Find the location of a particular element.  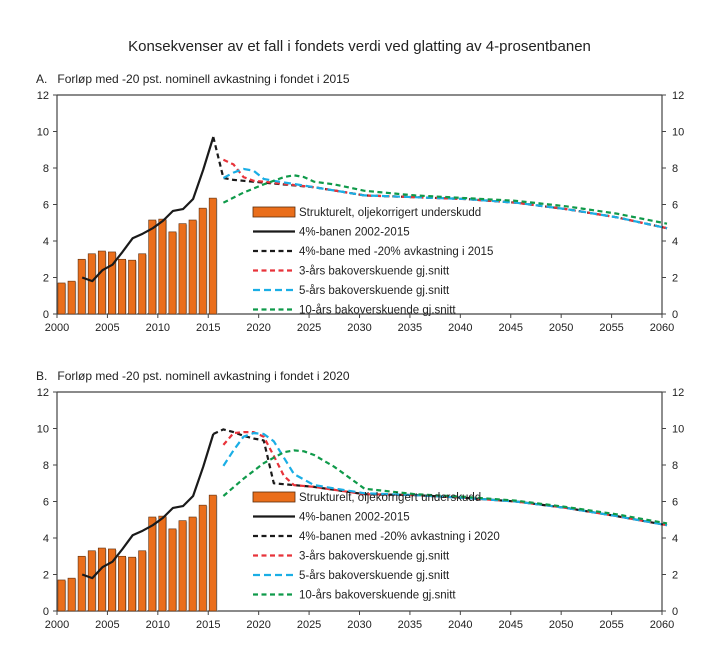

x-tick-label: 2035 is located at coordinates (410, 625).